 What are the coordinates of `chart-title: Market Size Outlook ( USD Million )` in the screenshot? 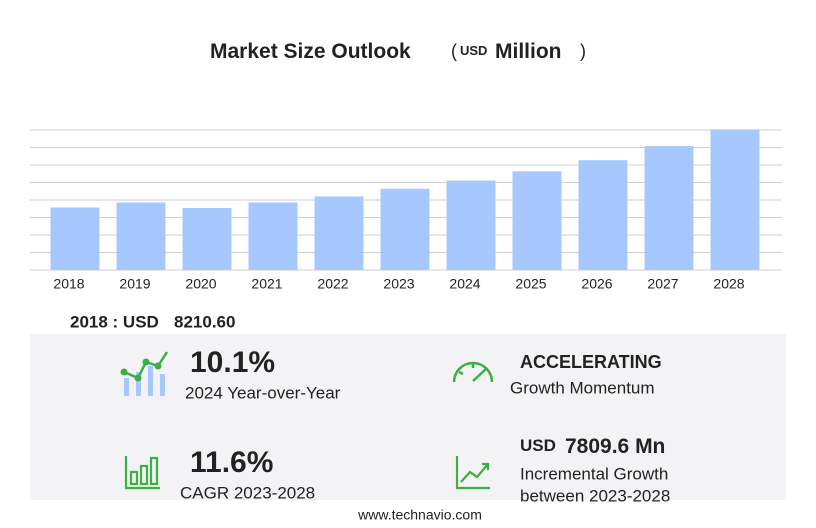 It's located at (398, 51).